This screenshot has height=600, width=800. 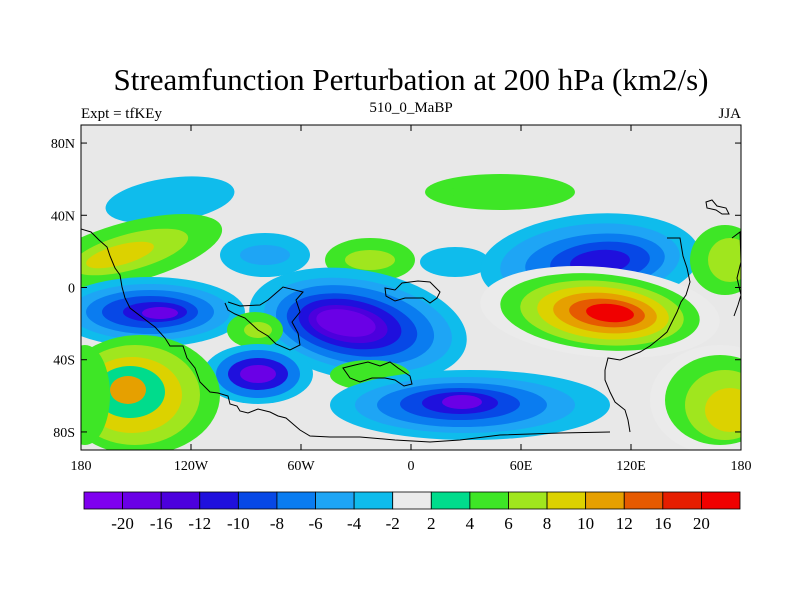 I want to click on colorbar-label: 16, so click(x=662, y=523).